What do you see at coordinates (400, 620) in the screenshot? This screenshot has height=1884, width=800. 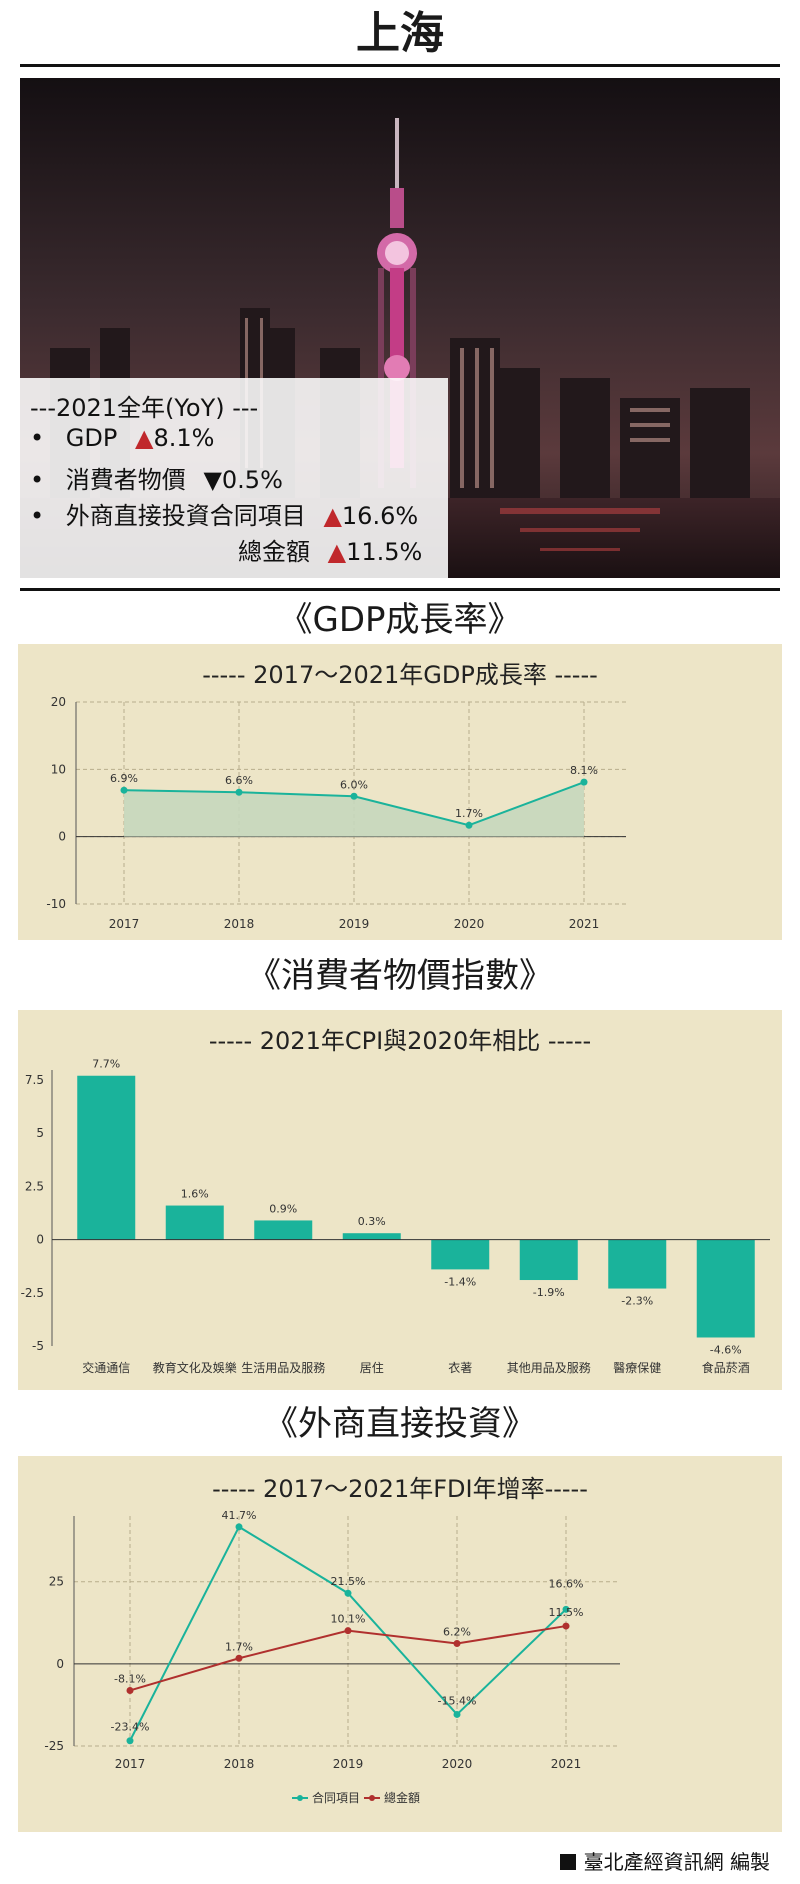 I see `section-title-gdp: 《GDP成長率》` at bounding box center [400, 620].